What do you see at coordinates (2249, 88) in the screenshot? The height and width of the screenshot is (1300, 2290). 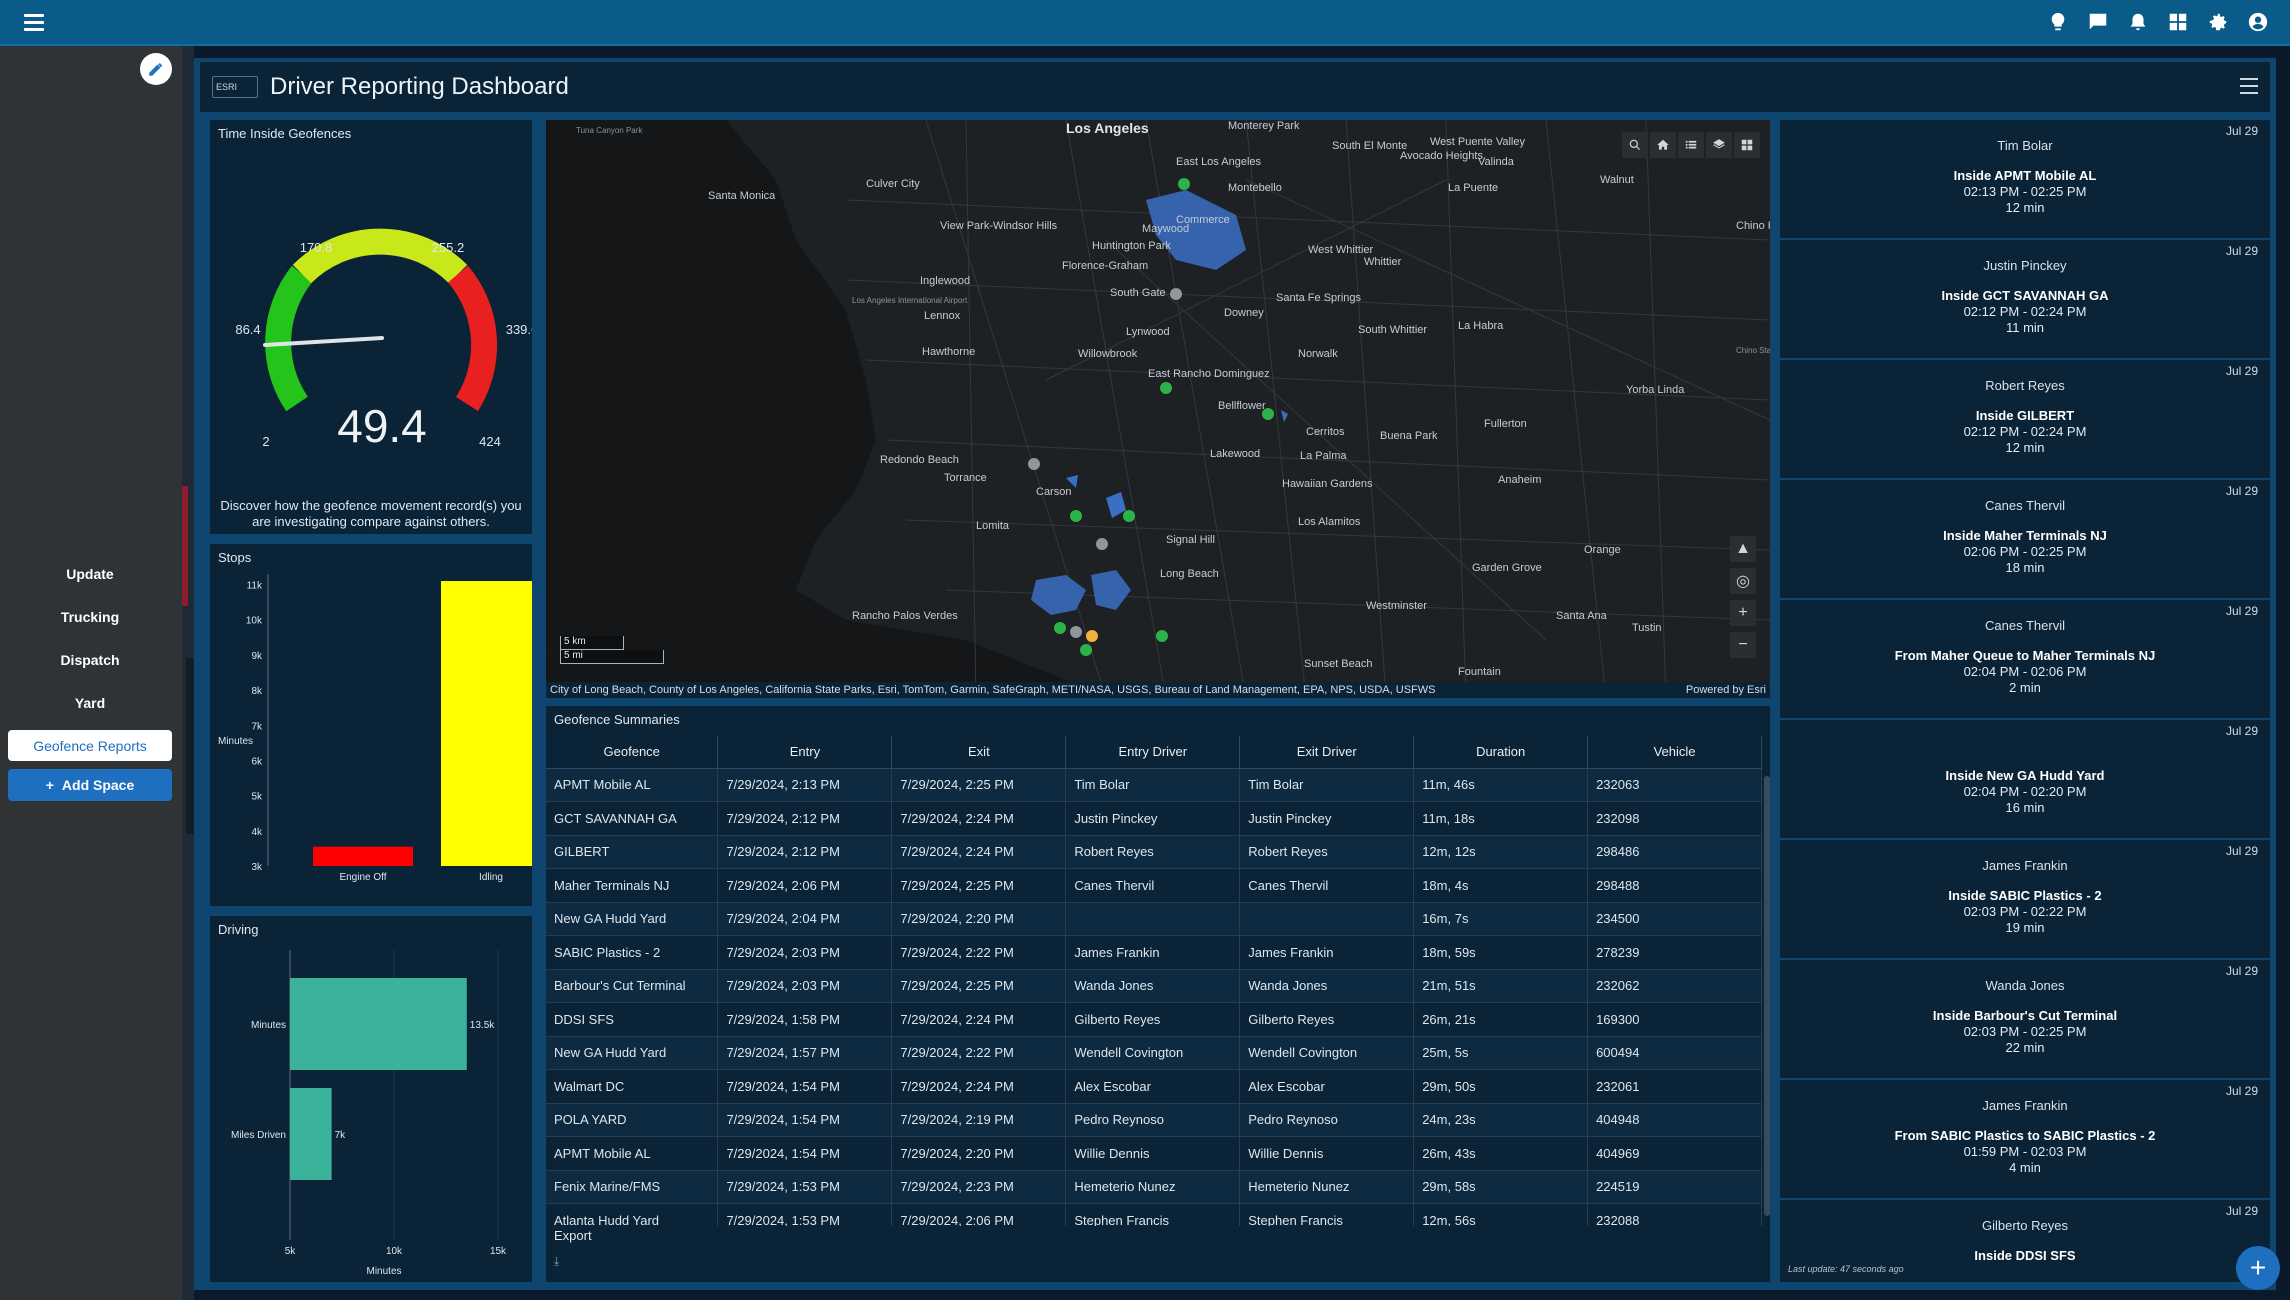 I see `header-menu-icon` at bounding box center [2249, 88].